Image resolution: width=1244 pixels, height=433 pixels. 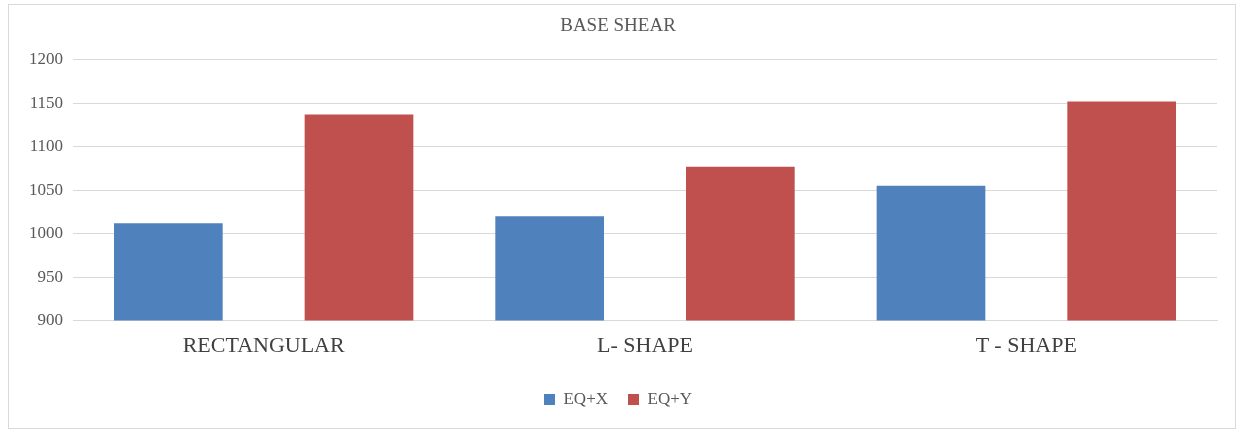 What do you see at coordinates (46, 189) in the screenshot?
I see `y-tick-label: 1050` at bounding box center [46, 189].